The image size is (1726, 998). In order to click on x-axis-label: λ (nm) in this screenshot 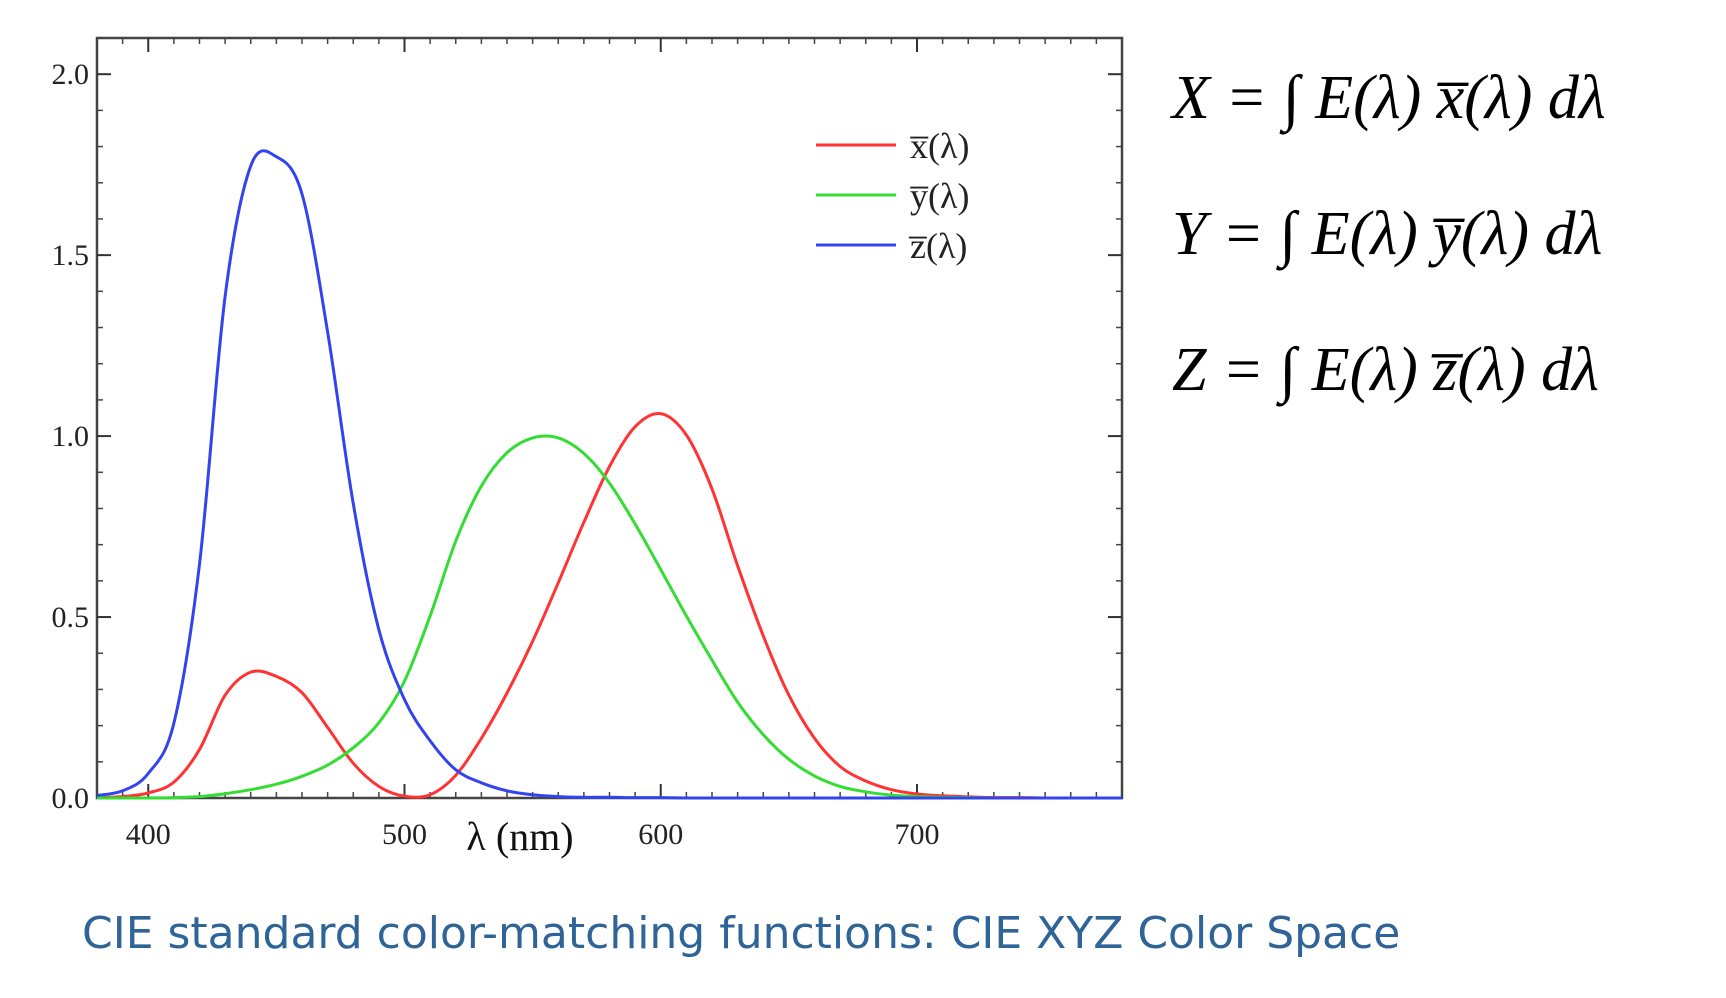, I will do `click(519, 836)`.